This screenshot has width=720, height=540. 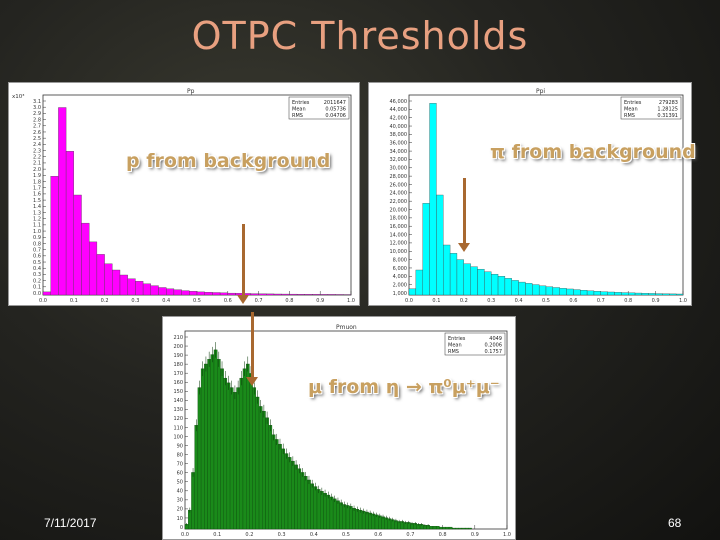 I want to click on y-tick-label: 2.0, so click(x=37, y=170).